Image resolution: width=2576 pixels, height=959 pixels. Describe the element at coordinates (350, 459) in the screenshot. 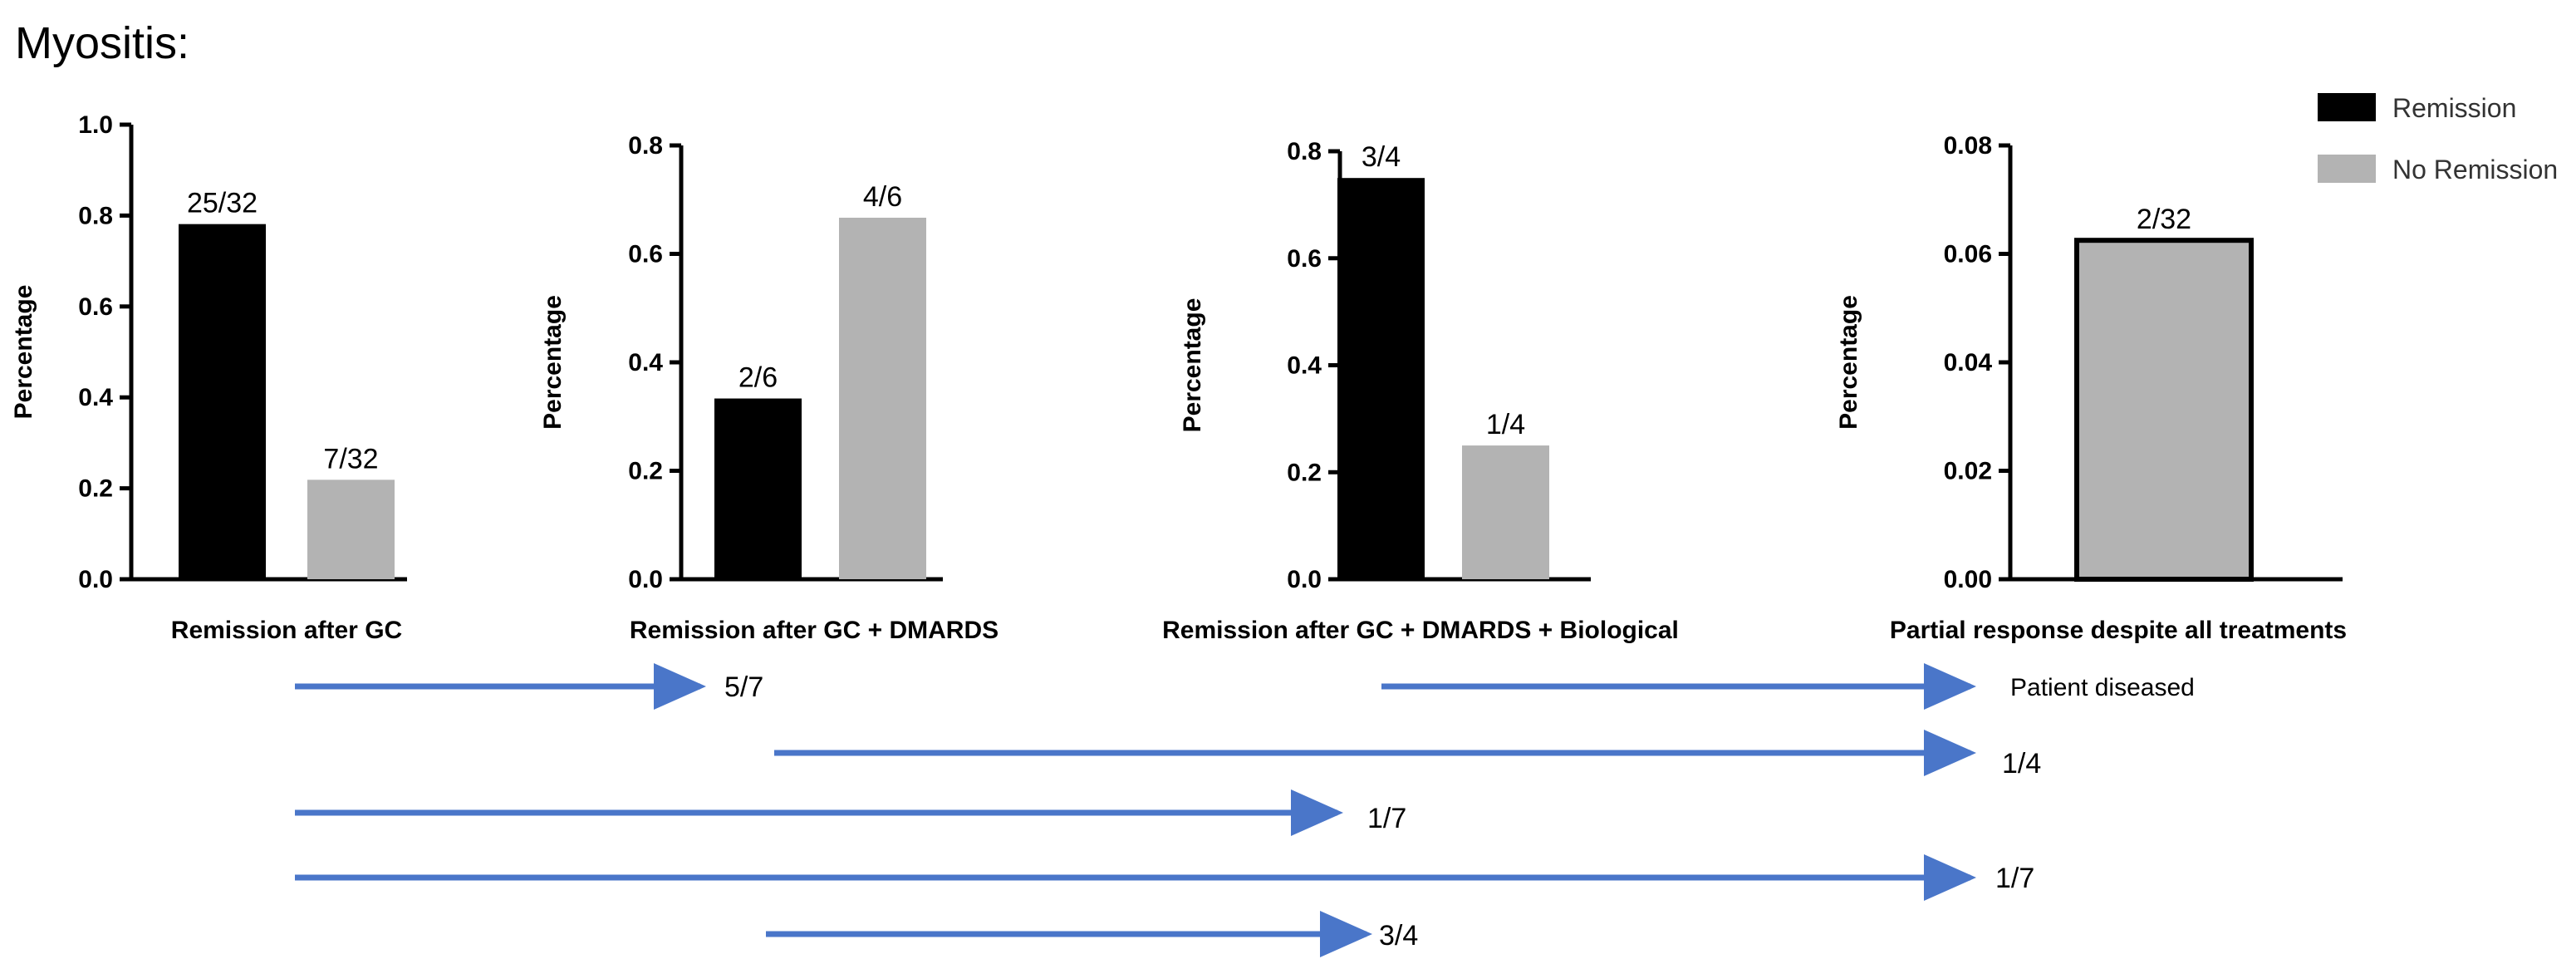

I see `bar-data-label: 7/32` at that location.